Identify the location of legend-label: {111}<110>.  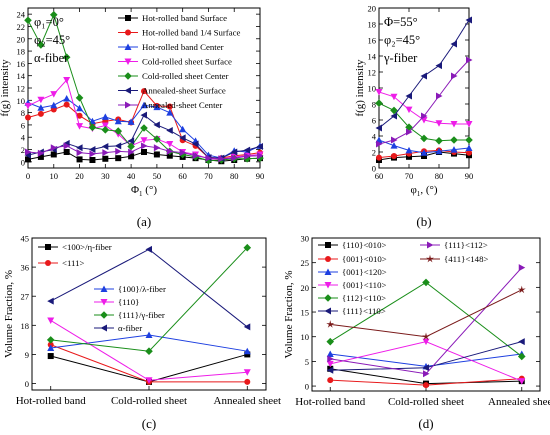
(364, 311).